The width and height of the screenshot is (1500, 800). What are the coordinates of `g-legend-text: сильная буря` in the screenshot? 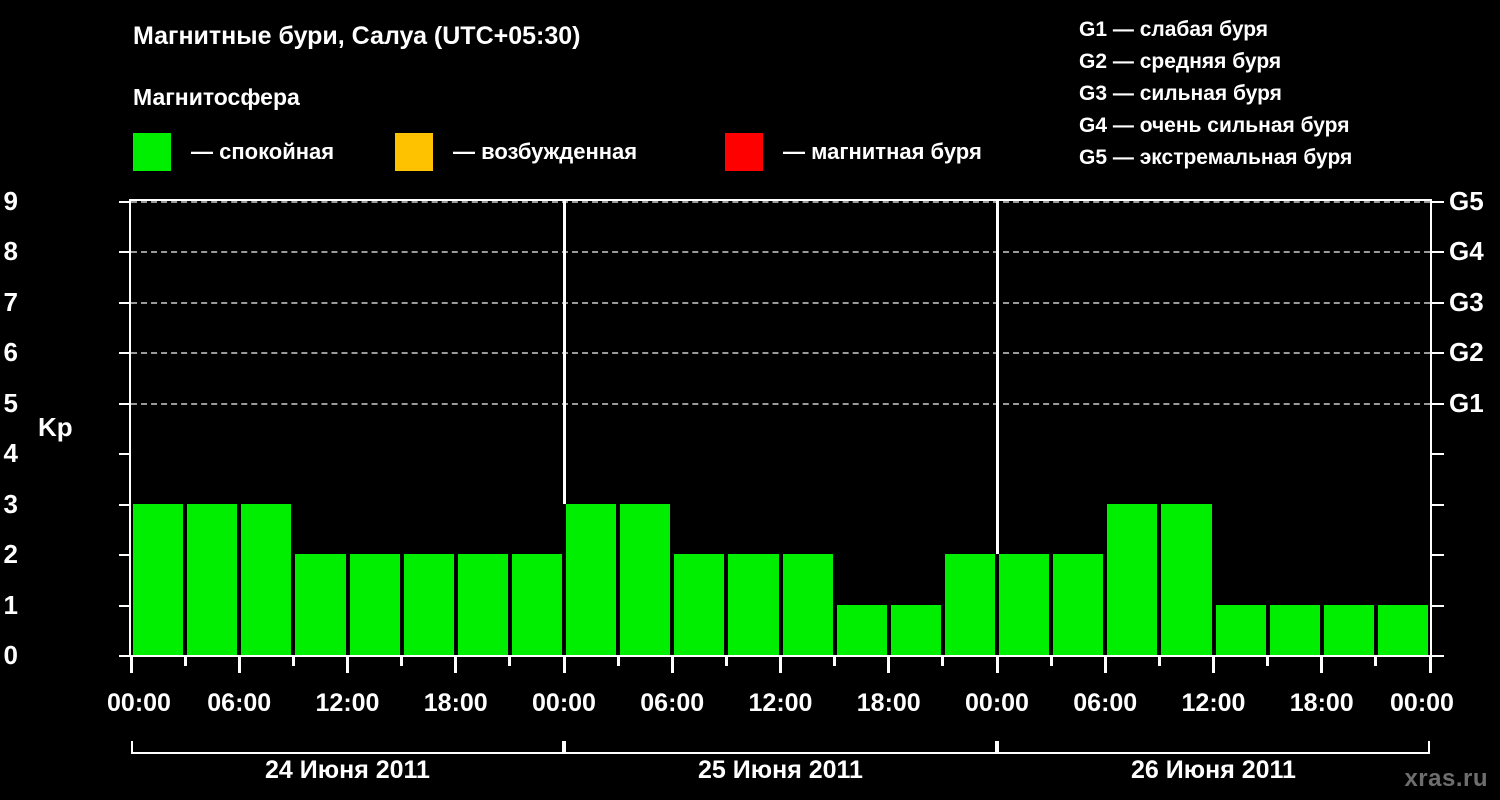 It's located at (1210, 93).